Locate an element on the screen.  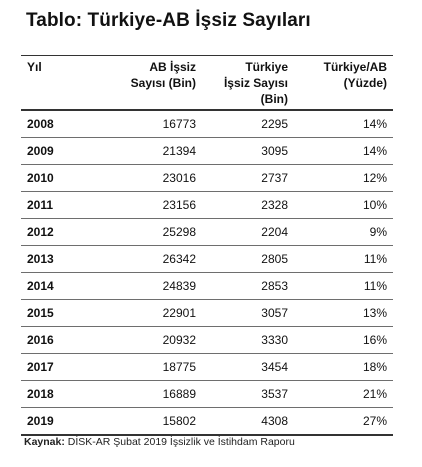
header-ratio-line1: Türkiye/AB is located at coordinates (355, 67).